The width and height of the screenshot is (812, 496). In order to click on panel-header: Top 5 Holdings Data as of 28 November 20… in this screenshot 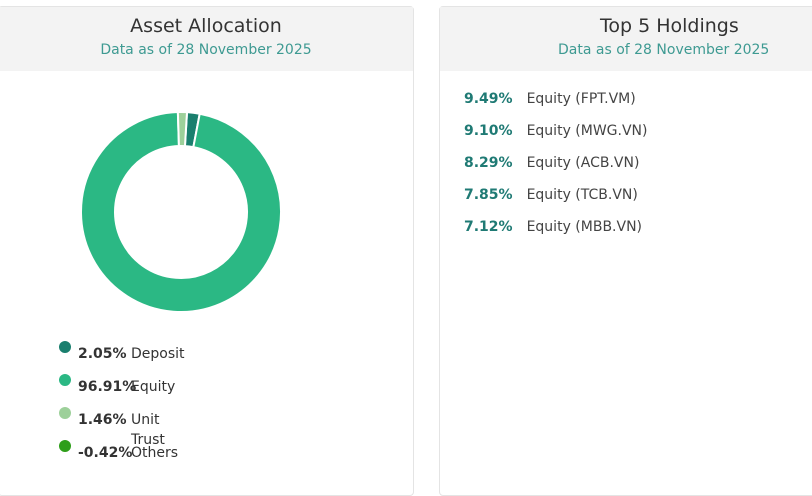, I will do `click(626, 39)`.